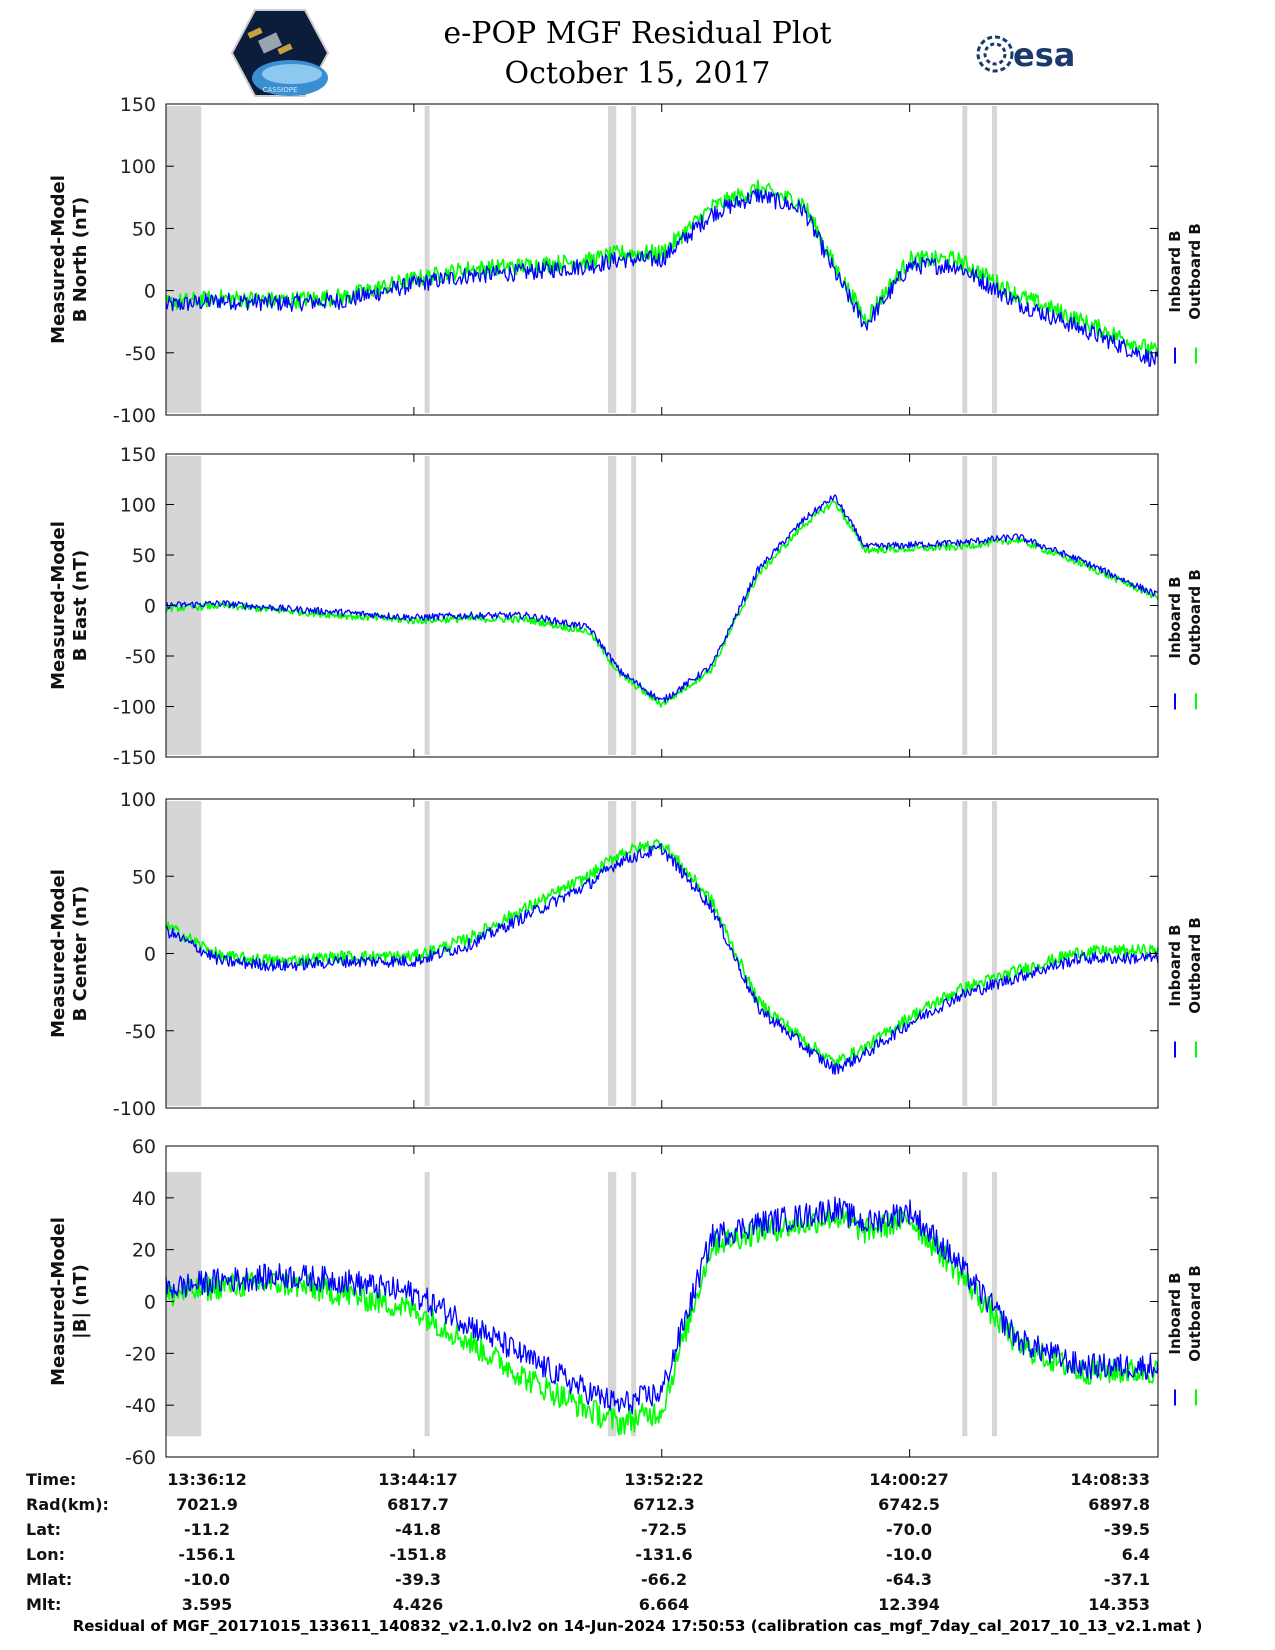 Image resolution: width=1275 pixels, height=1650 pixels. Describe the element at coordinates (80, 1301) in the screenshot. I see `y-axis-label-line: |B| (nT)` at that location.